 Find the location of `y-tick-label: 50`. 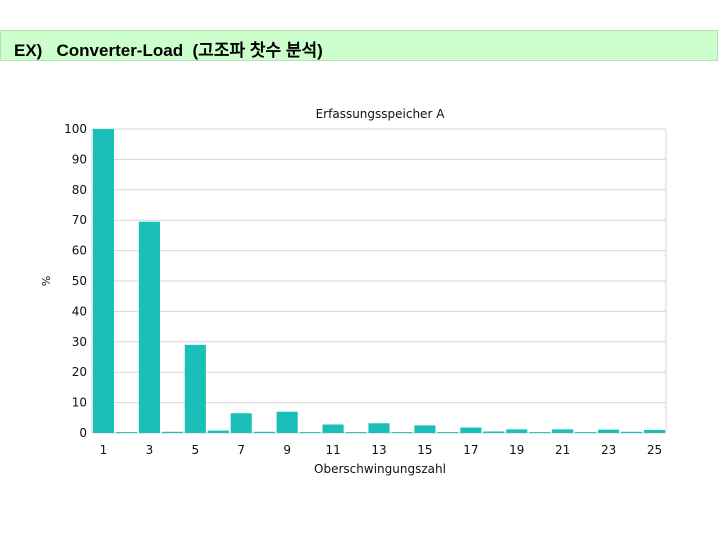

y-tick-label: 50 is located at coordinates (79, 281).